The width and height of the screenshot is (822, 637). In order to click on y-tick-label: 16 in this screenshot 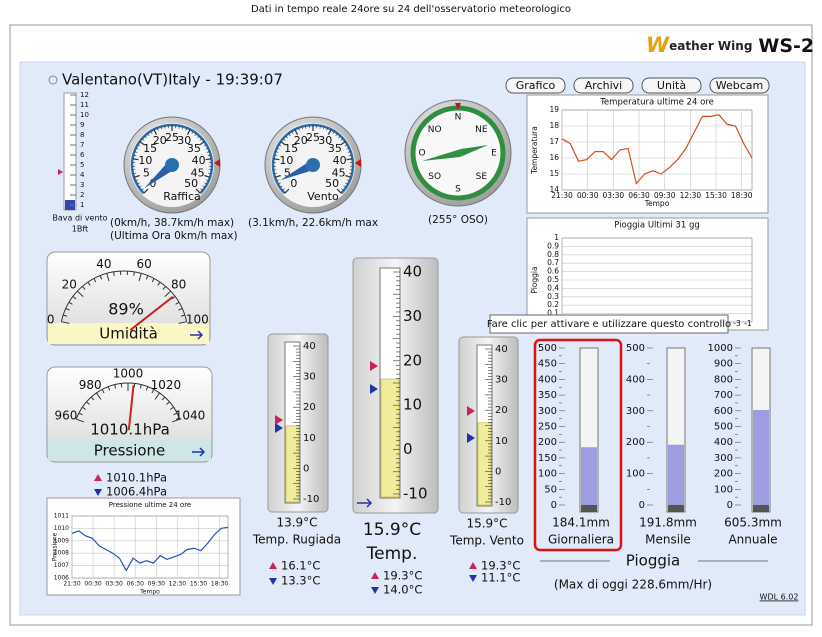, I will do `click(554, 157)`.